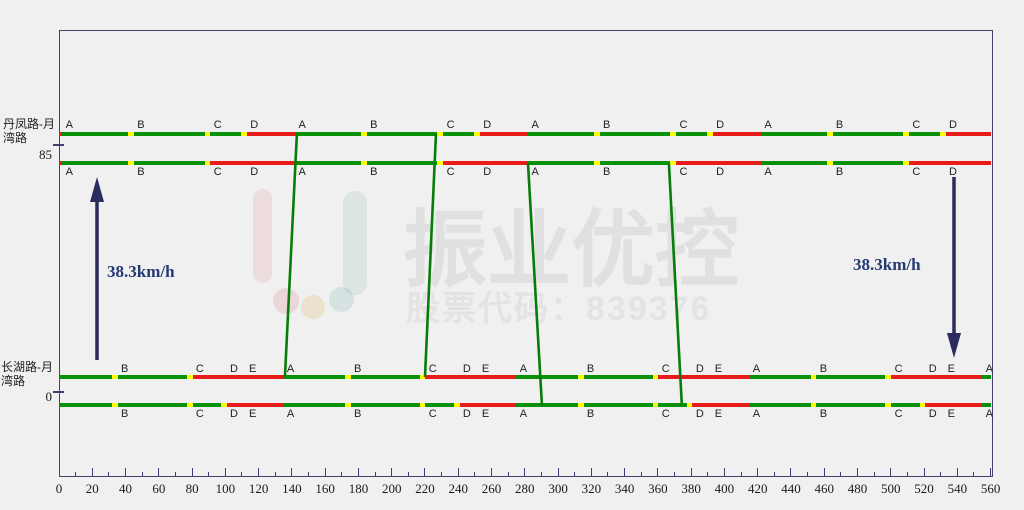  What do you see at coordinates (624, 488) in the screenshot?
I see `x-axis-tick-label: 340` at bounding box center [624, 488].